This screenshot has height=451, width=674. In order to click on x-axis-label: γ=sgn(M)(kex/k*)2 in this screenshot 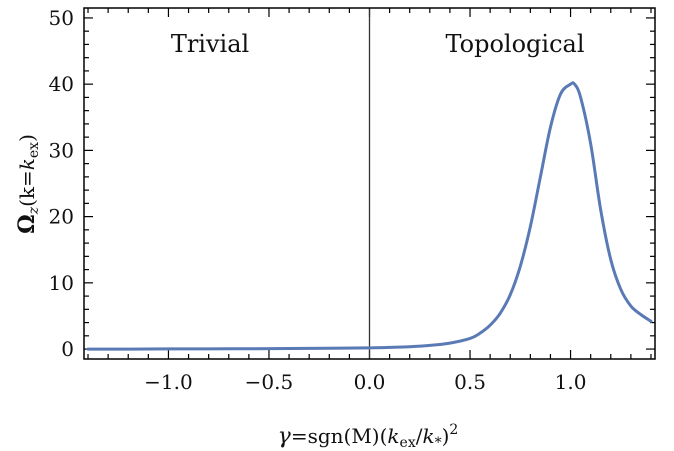, I will do `click(368, 436)`.